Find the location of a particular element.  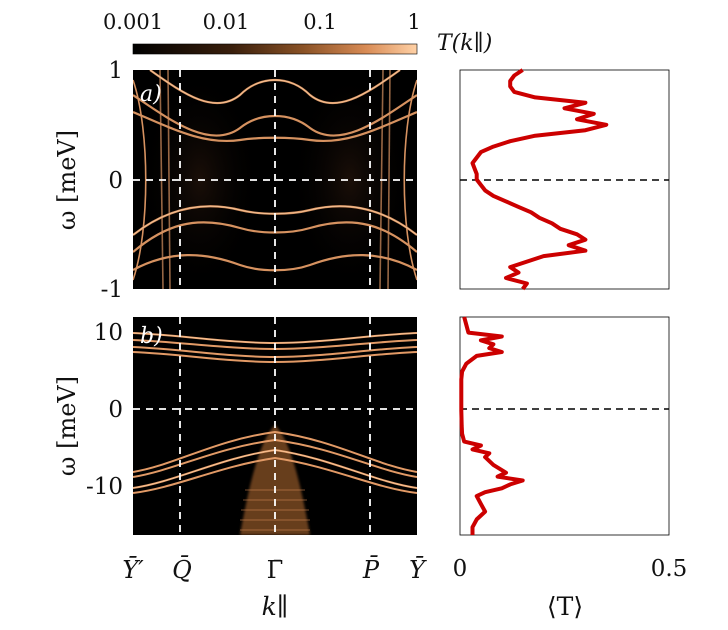

line-plot-a-frame is located at coordinates (564, 179).